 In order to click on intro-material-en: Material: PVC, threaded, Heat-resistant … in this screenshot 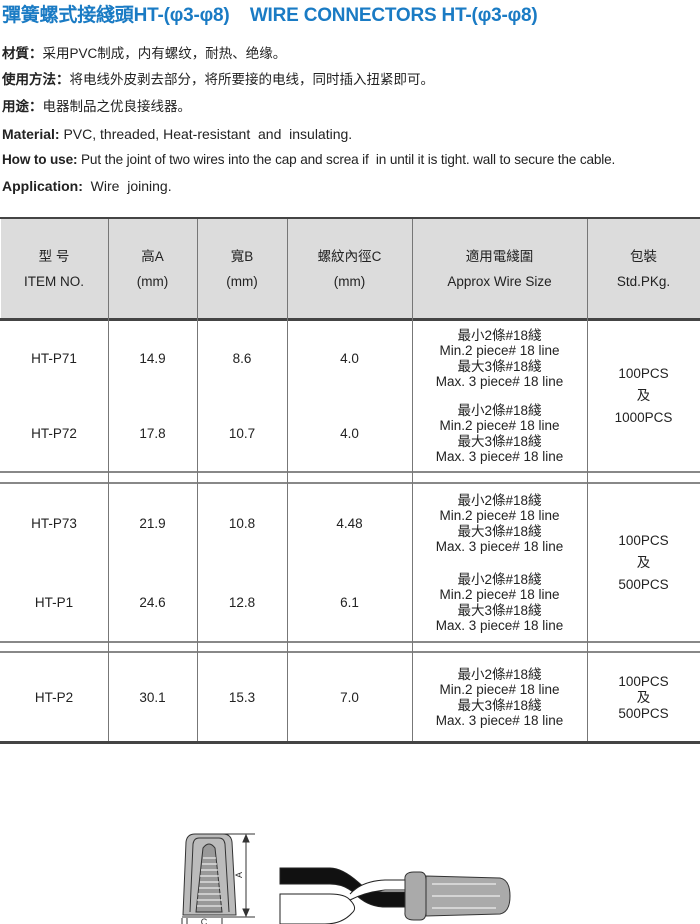, I will do `click(177, 134)`.